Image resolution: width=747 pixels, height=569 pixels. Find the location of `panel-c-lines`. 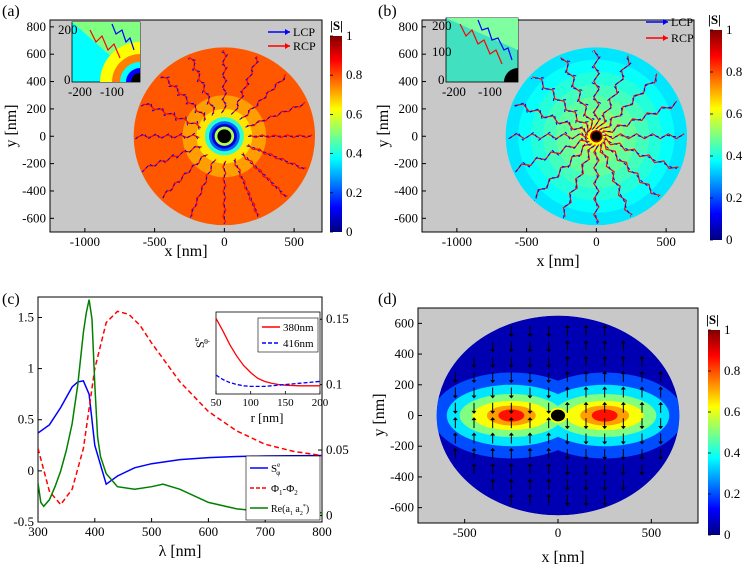

panel-c-lines is located at coordinates (180, 406).